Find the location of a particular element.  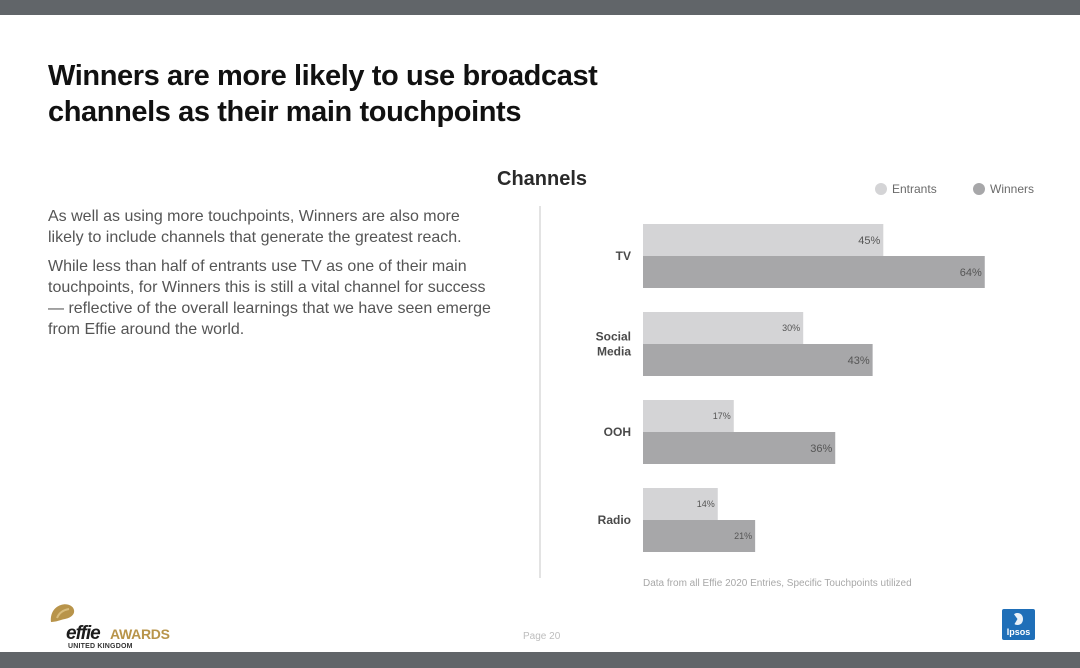

legend-swatch-winners is located at coordinates (979, 189).